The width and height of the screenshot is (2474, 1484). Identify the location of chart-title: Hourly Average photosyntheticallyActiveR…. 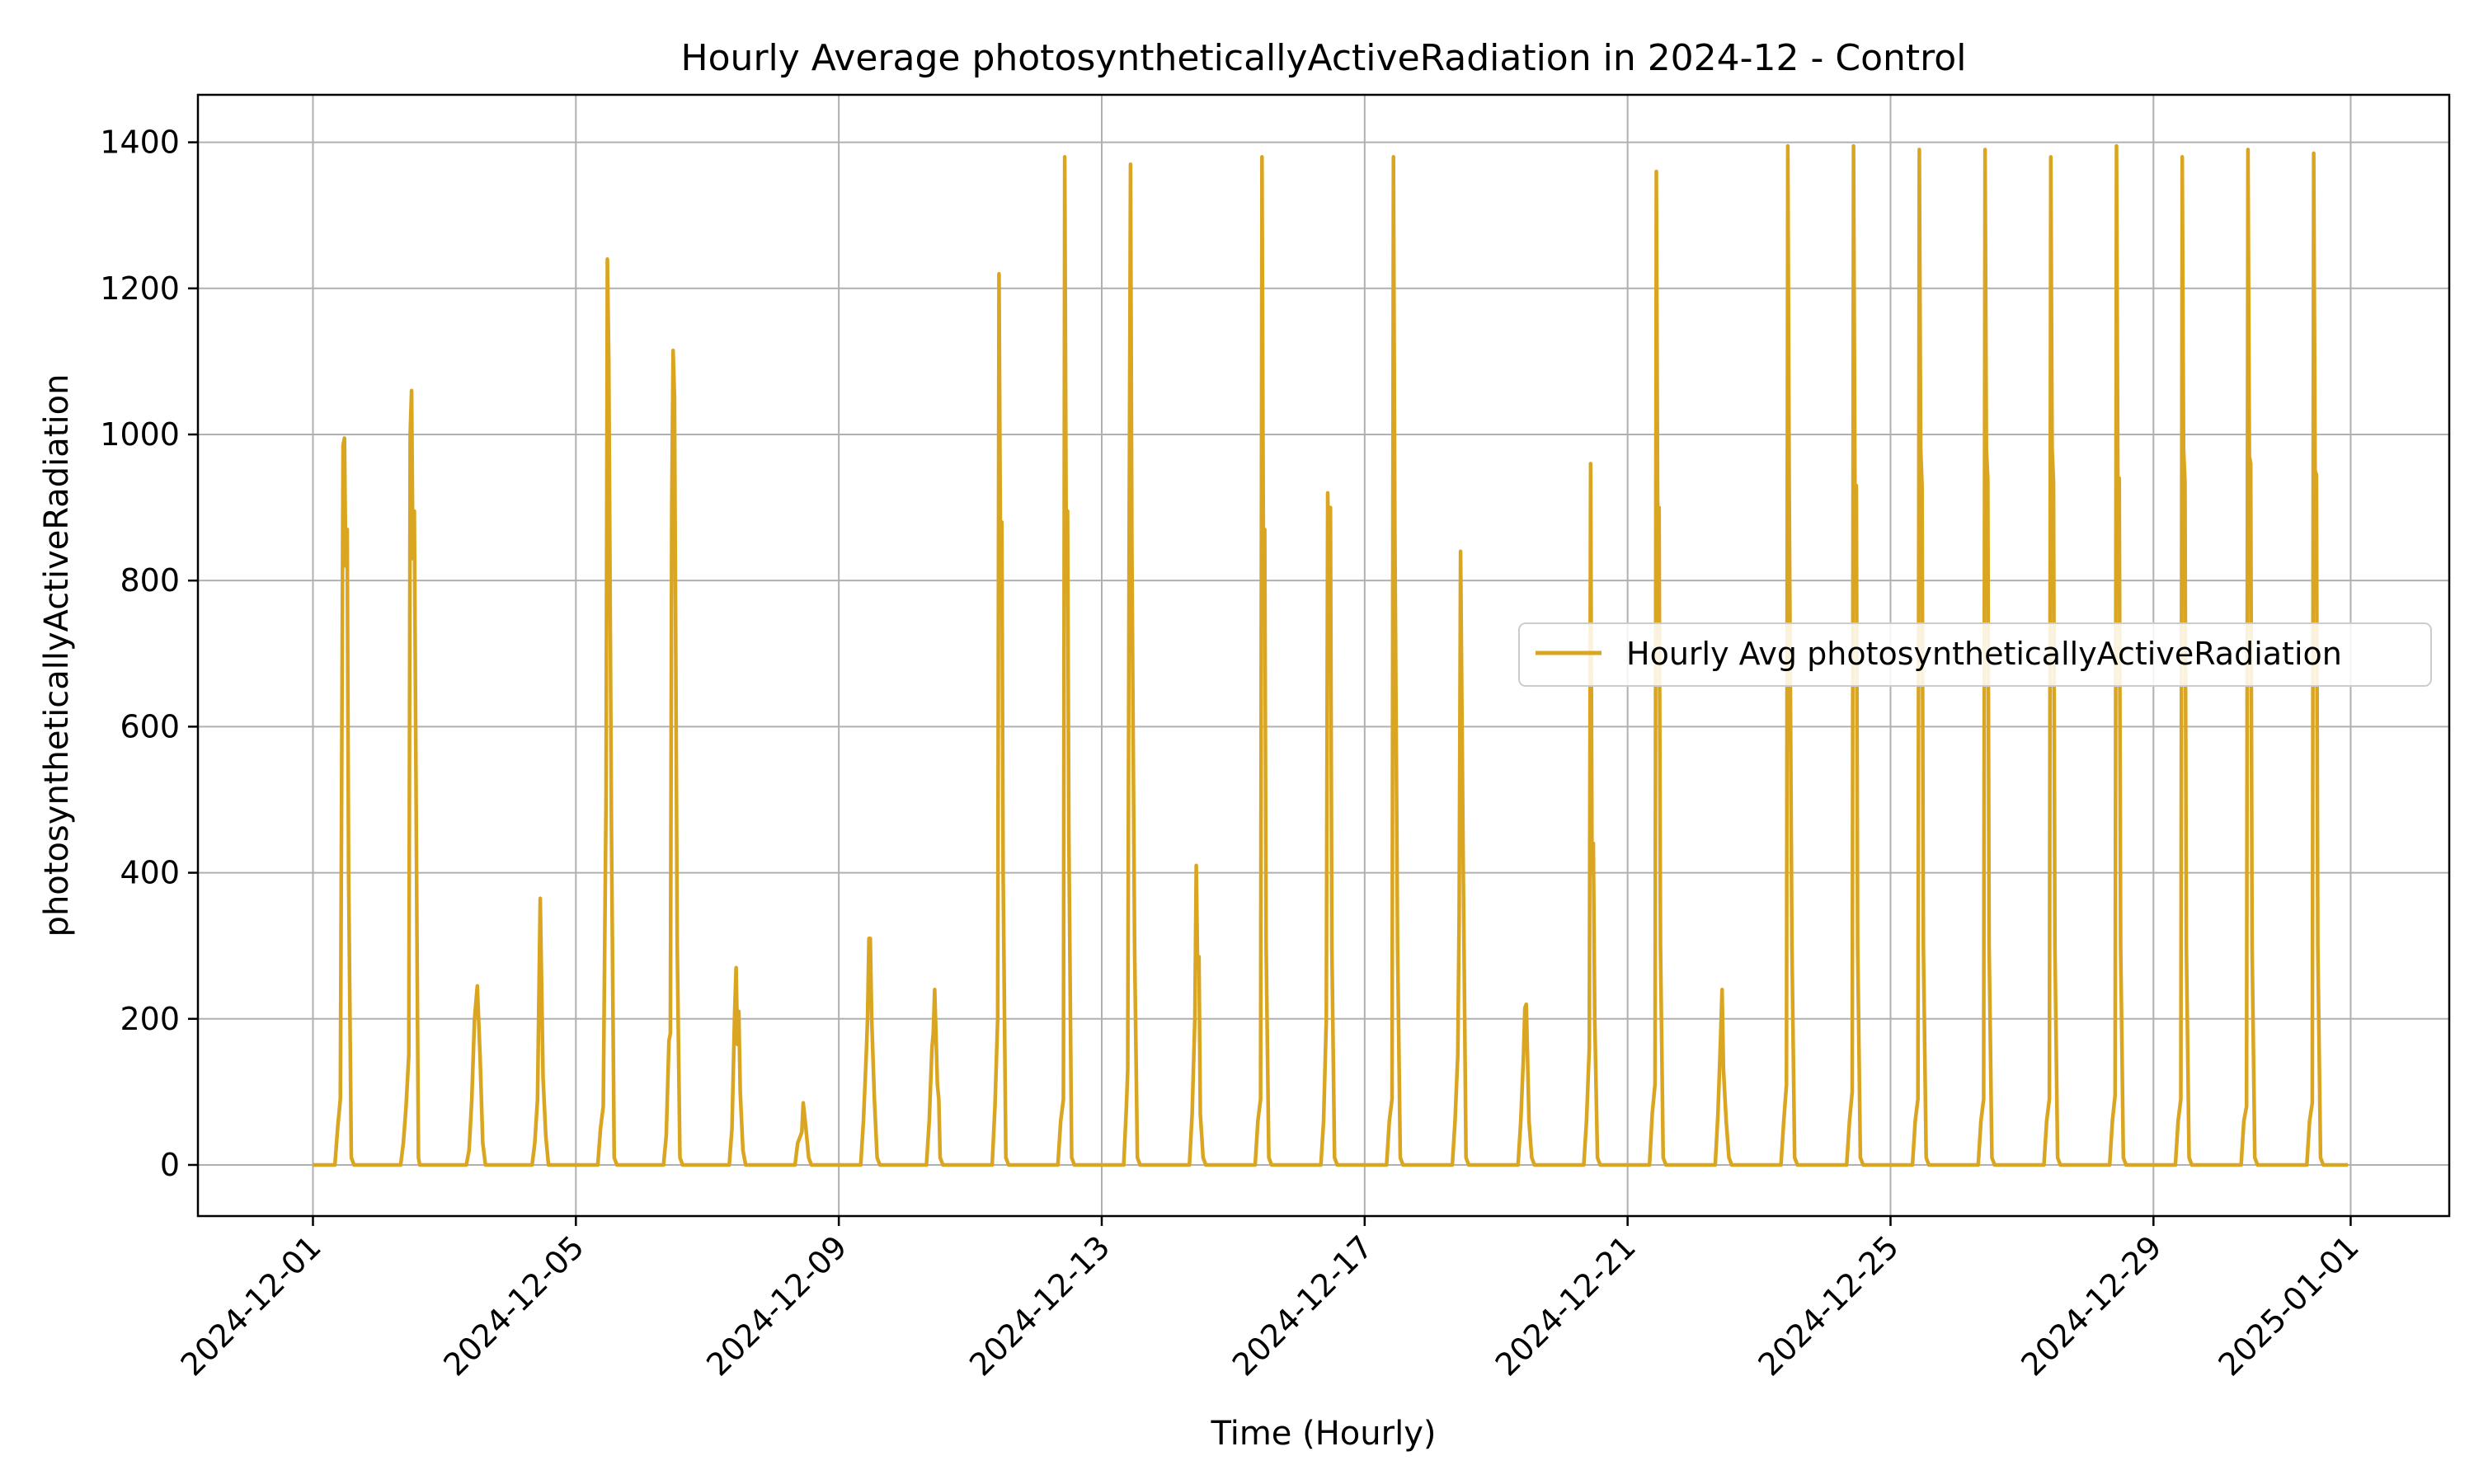
(1324, 58).